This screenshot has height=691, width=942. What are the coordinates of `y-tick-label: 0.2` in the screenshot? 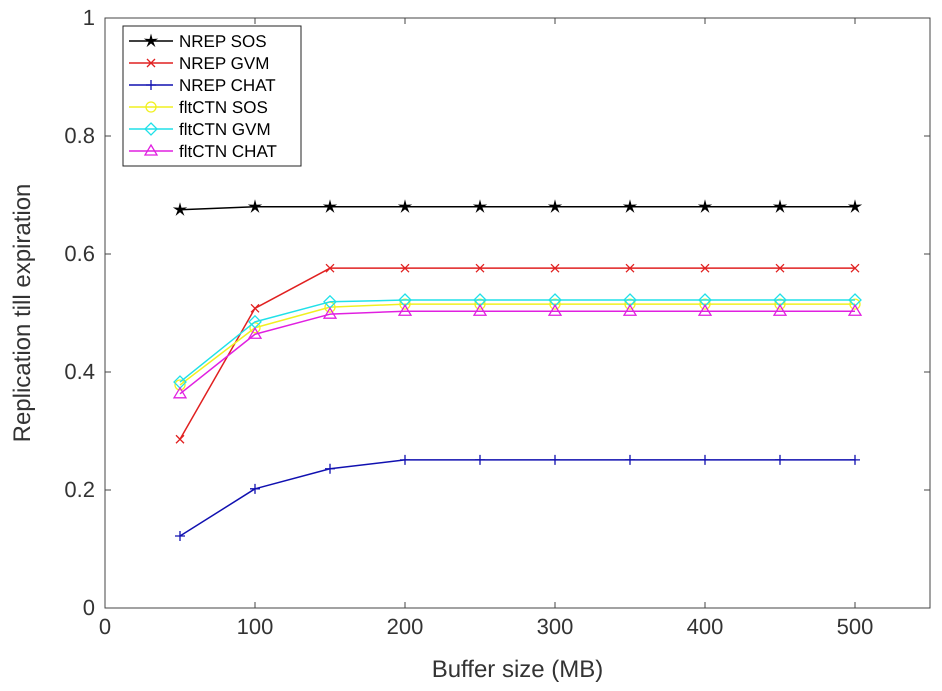 It's located at (79, 489).